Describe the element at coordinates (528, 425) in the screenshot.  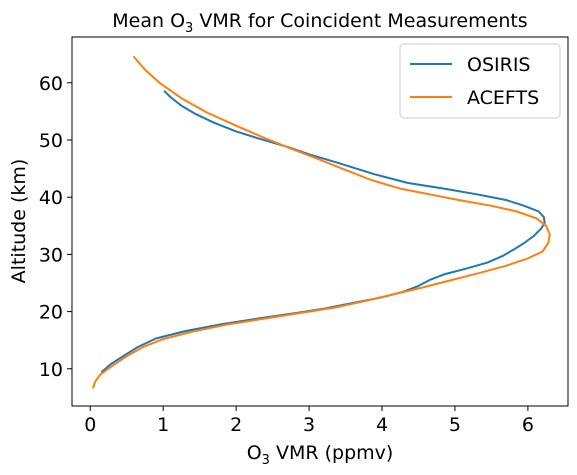
I see `x-tick-label: 6` at that location.